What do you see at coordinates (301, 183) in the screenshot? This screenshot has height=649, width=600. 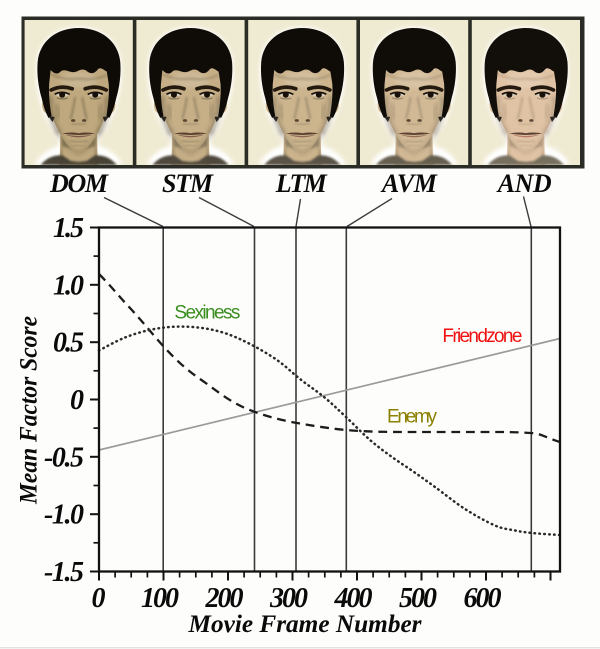 I see `svg-text: LTM` at bounding box center [301, 183].